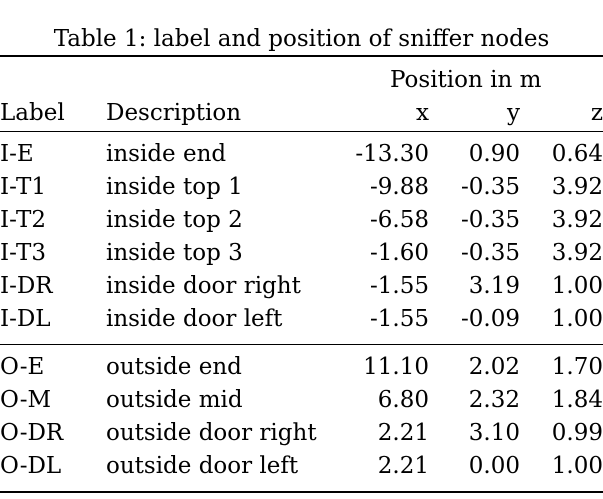  Describe the element at coordinates (22, 367) in the screenshot. I see `row-label: O-E` at that location.